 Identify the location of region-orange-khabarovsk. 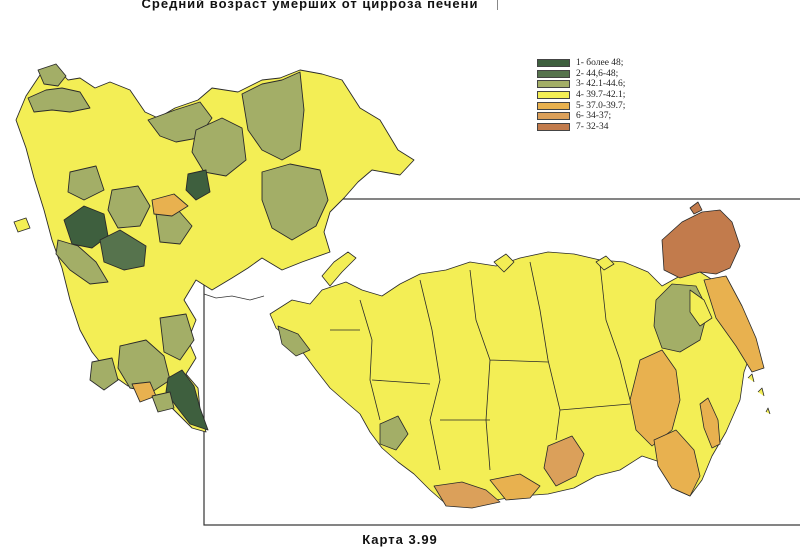
(655, 398).